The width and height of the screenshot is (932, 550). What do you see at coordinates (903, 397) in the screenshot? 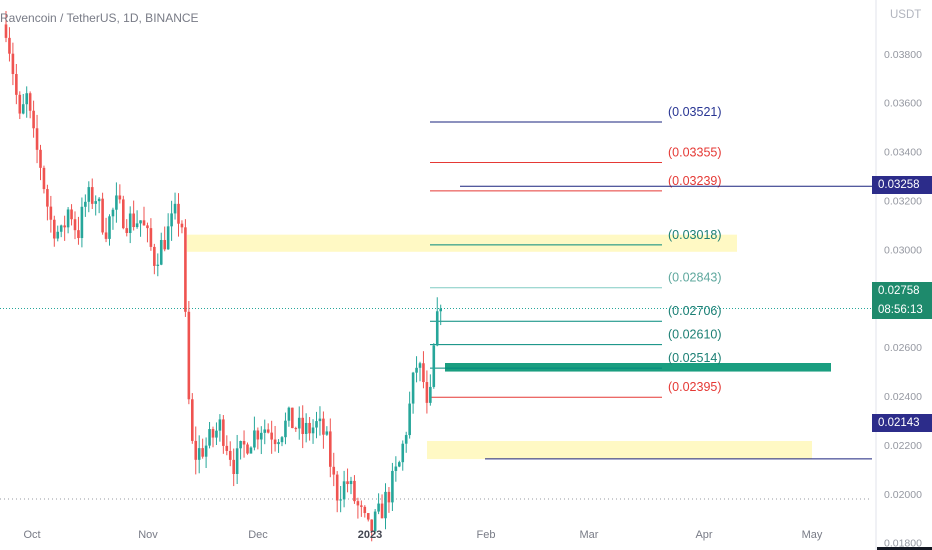
I see `y-tick-label: 0.02400` at bounding box center [903, 397].